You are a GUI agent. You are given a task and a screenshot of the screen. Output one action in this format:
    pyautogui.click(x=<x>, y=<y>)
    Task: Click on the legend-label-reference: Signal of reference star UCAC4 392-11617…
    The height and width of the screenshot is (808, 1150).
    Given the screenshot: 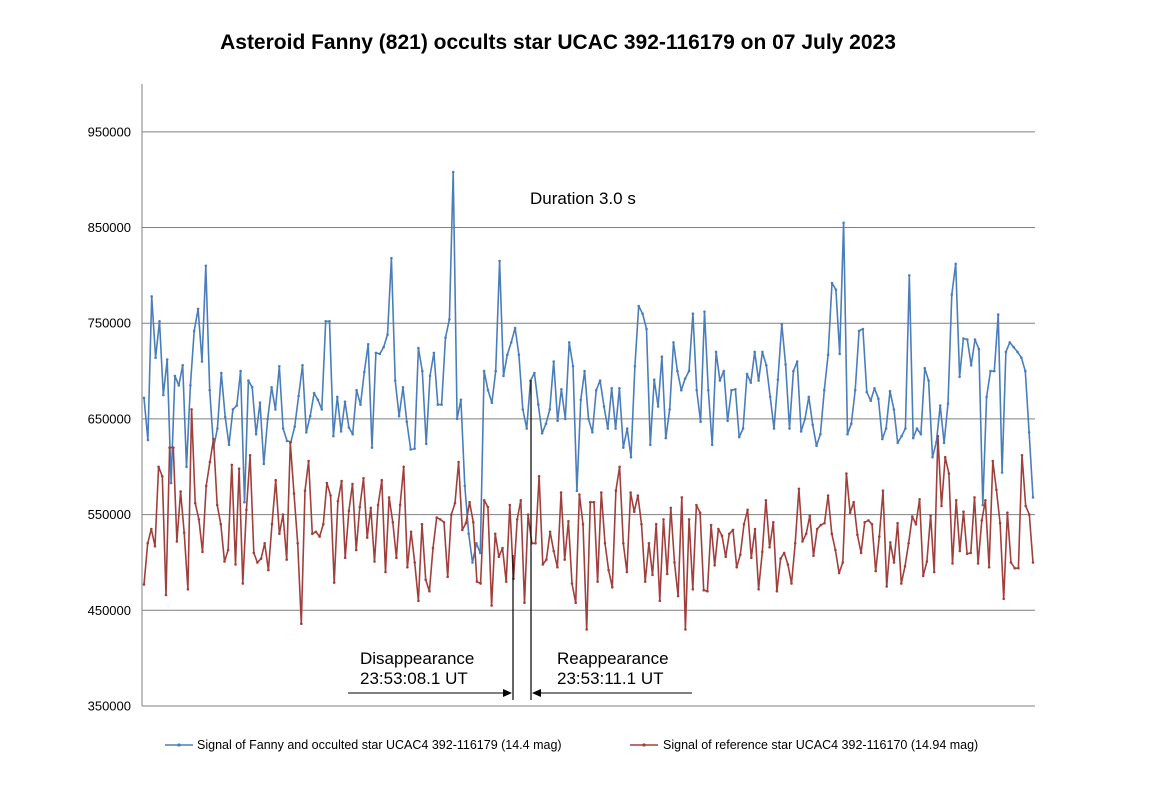 What is the action you would take?
    pyautogui.click(x=820, y=745)
    